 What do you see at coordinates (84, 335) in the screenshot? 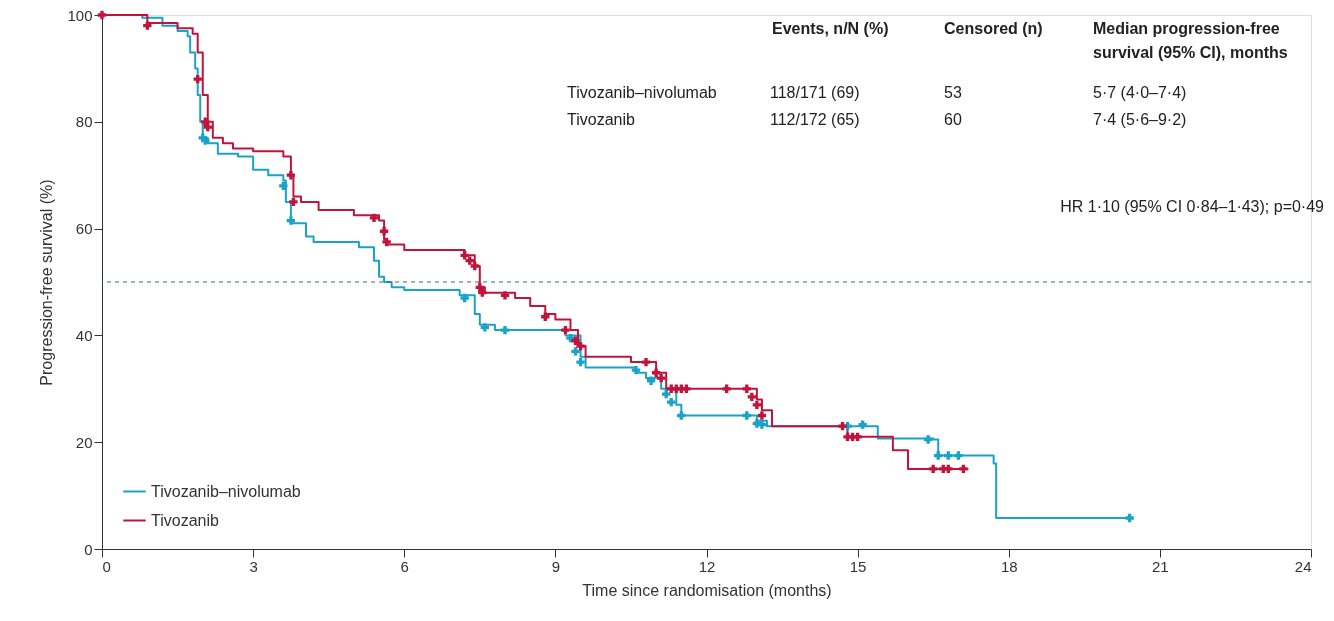
I see `y-tick-label: 40` at bounding box center [84, 335].